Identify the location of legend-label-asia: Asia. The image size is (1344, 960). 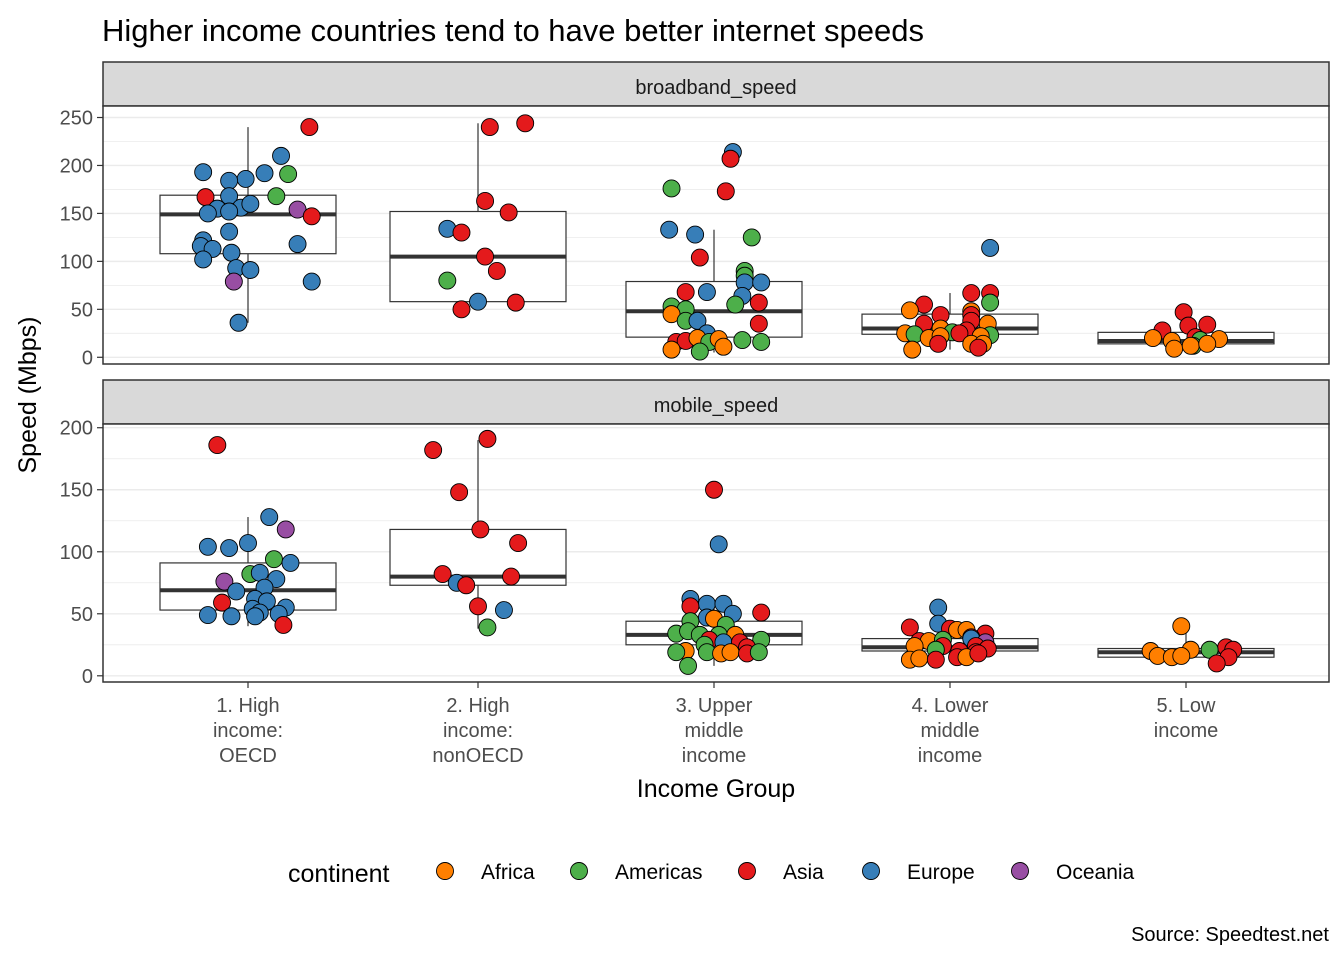
(803, 872).